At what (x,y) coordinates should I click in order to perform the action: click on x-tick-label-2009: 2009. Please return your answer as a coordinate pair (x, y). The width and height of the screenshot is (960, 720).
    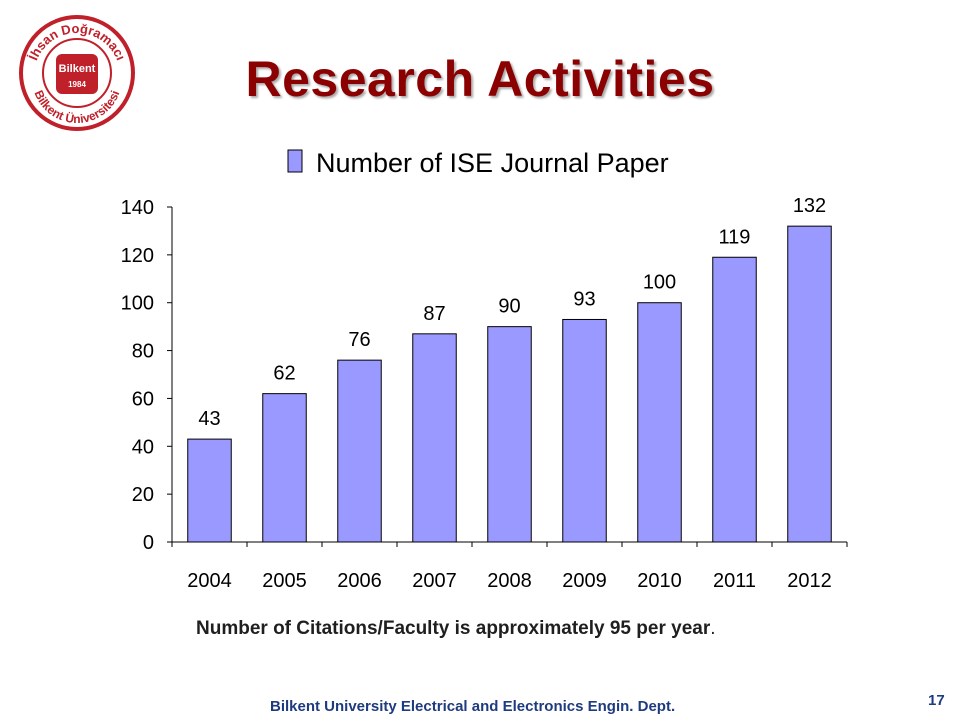
    Looking at the image, I should click on (584, 581).